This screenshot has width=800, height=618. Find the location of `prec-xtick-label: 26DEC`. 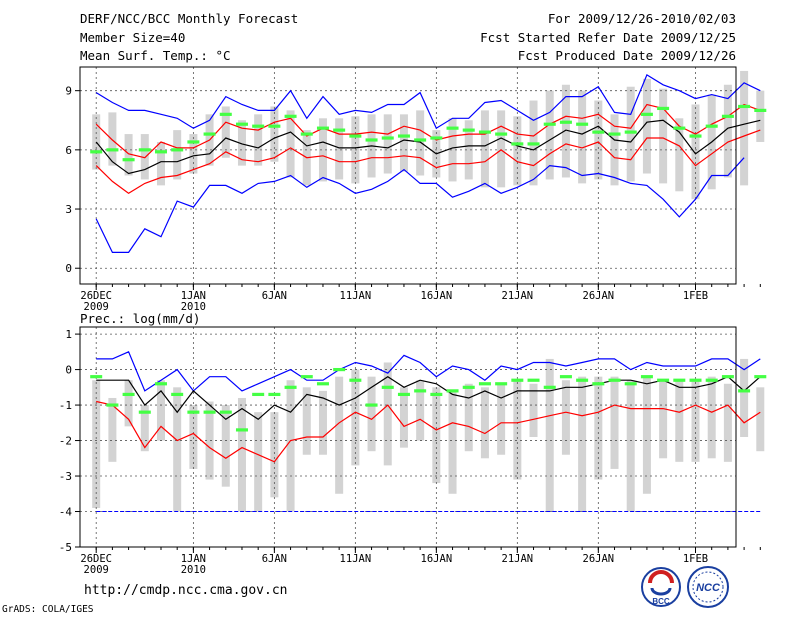

prec-xtick-label: 26DEC is located at coordinates (96, 559).